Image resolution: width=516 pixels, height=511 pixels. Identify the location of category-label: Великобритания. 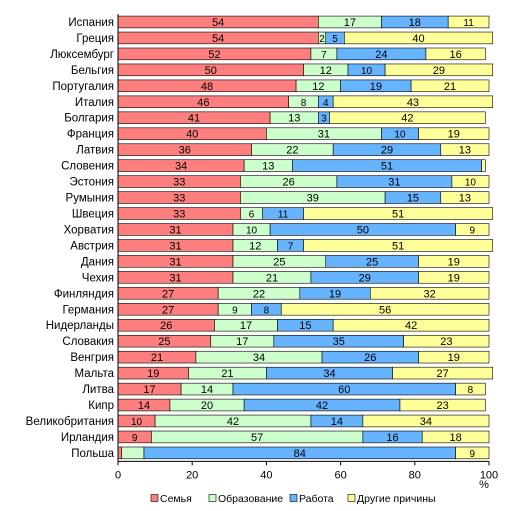
(70, 422).